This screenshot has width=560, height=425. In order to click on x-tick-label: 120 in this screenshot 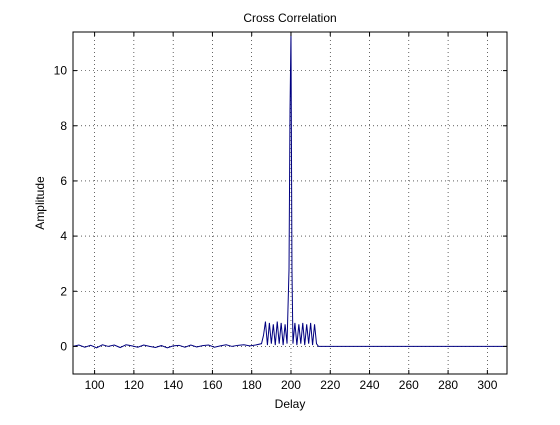, I will do `click(134, 385)`.